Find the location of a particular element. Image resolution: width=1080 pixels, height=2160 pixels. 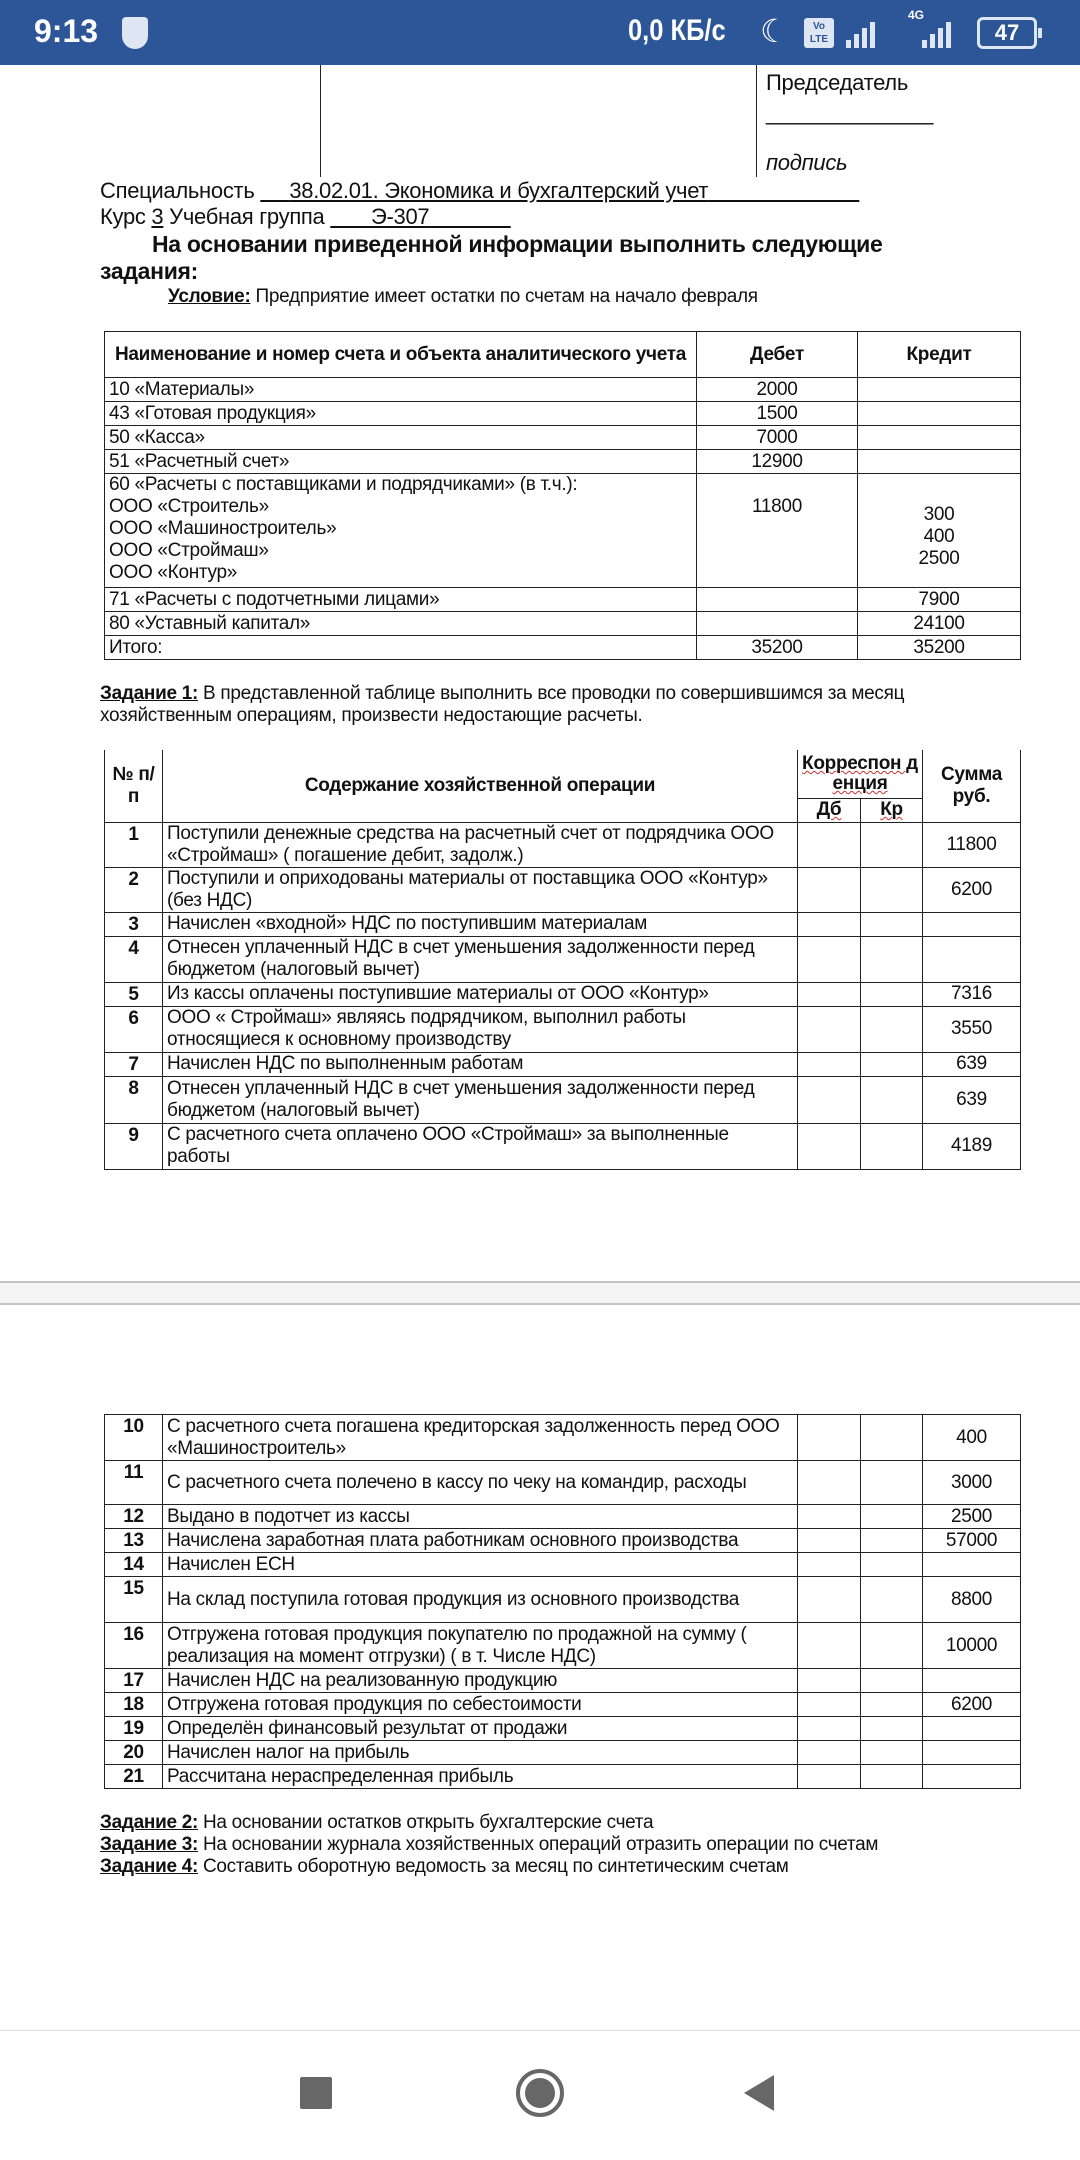

cell-sum: 2500 is located at coordinates (971, 1516).